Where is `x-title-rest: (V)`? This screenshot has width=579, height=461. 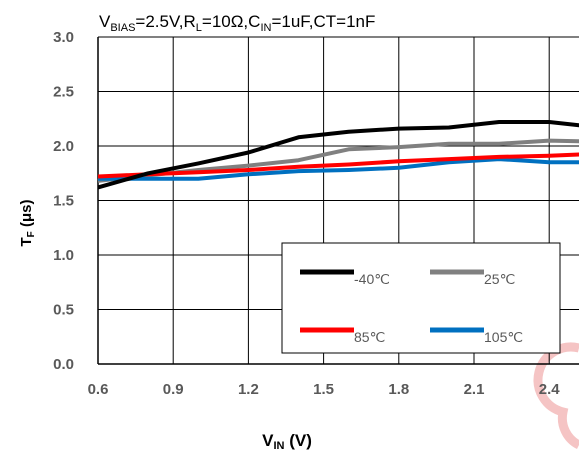
x-title-rest: (V) is located at coordinates (297, 440).